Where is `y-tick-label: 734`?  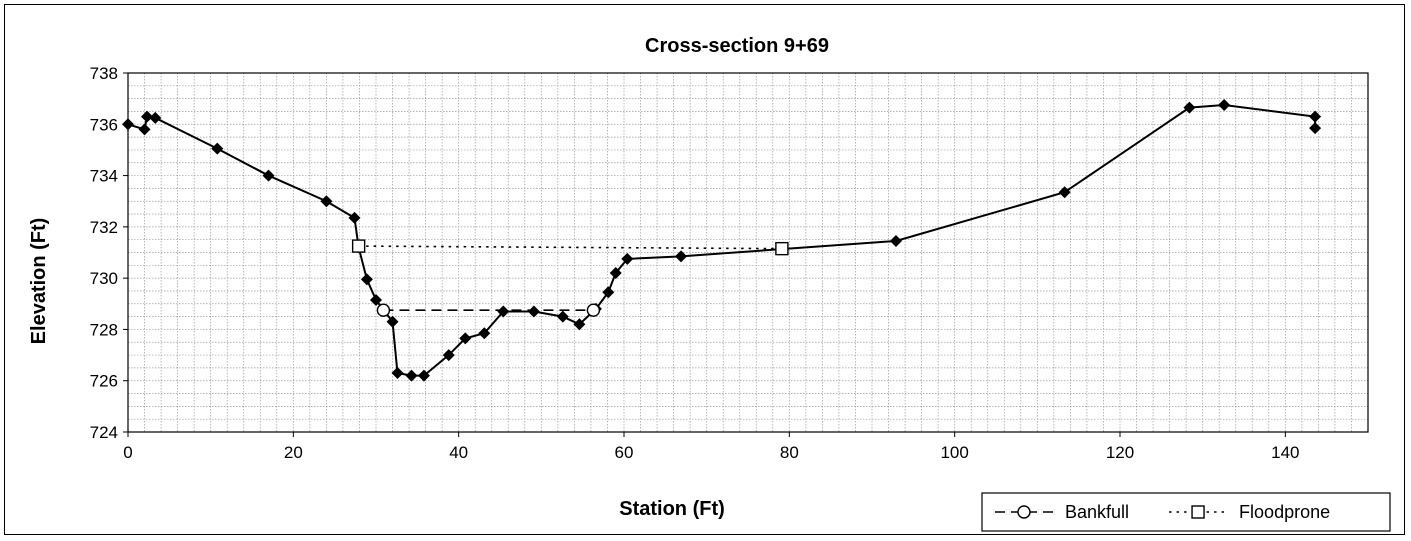 y-tick-label: 734 is located at coordinates (104, 176).